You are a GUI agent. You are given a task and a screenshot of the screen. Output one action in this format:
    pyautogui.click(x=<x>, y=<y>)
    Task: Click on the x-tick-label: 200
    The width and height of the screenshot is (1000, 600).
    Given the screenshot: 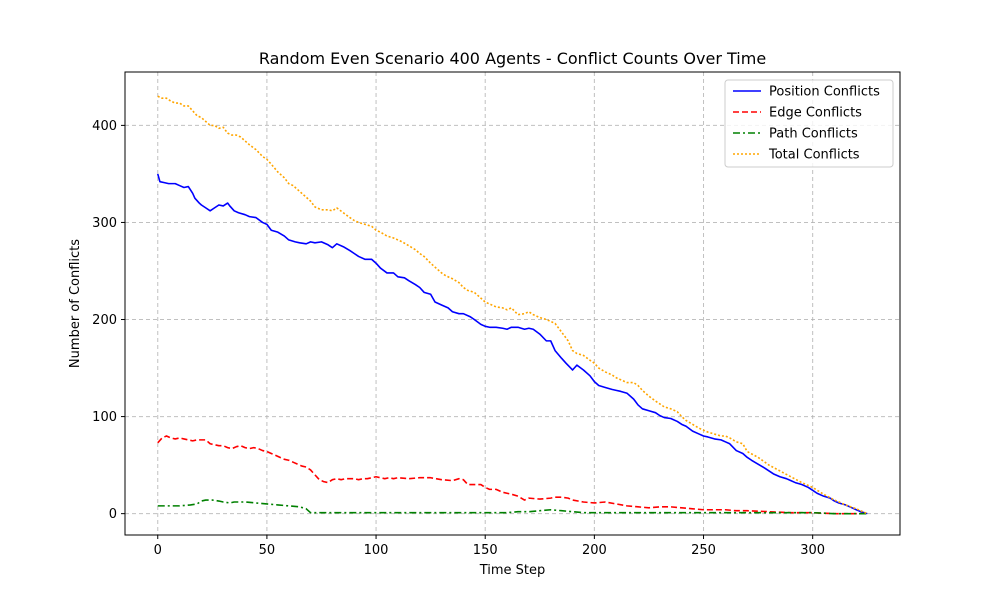 What is the action you would take?
    pyautogui.click(x=594, y=550)
    